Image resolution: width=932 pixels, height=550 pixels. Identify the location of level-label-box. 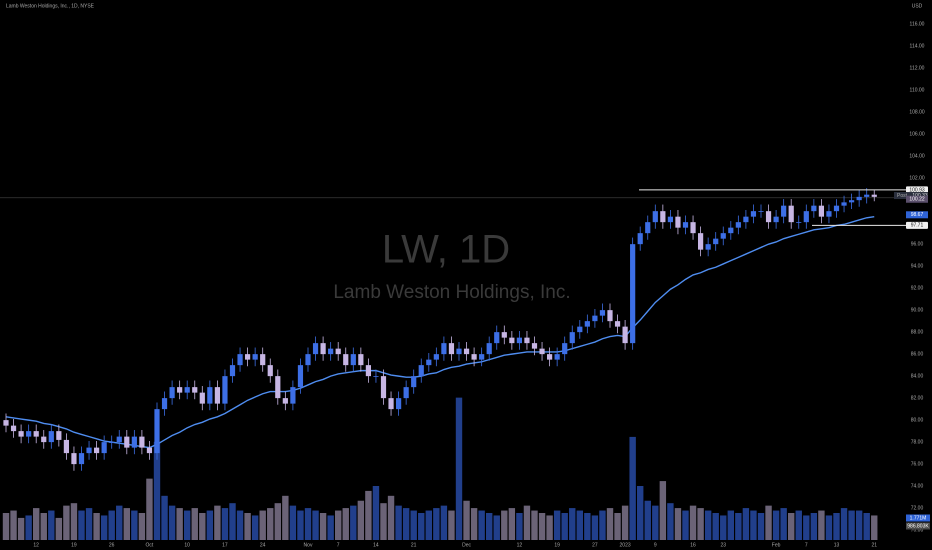
(917, 190).